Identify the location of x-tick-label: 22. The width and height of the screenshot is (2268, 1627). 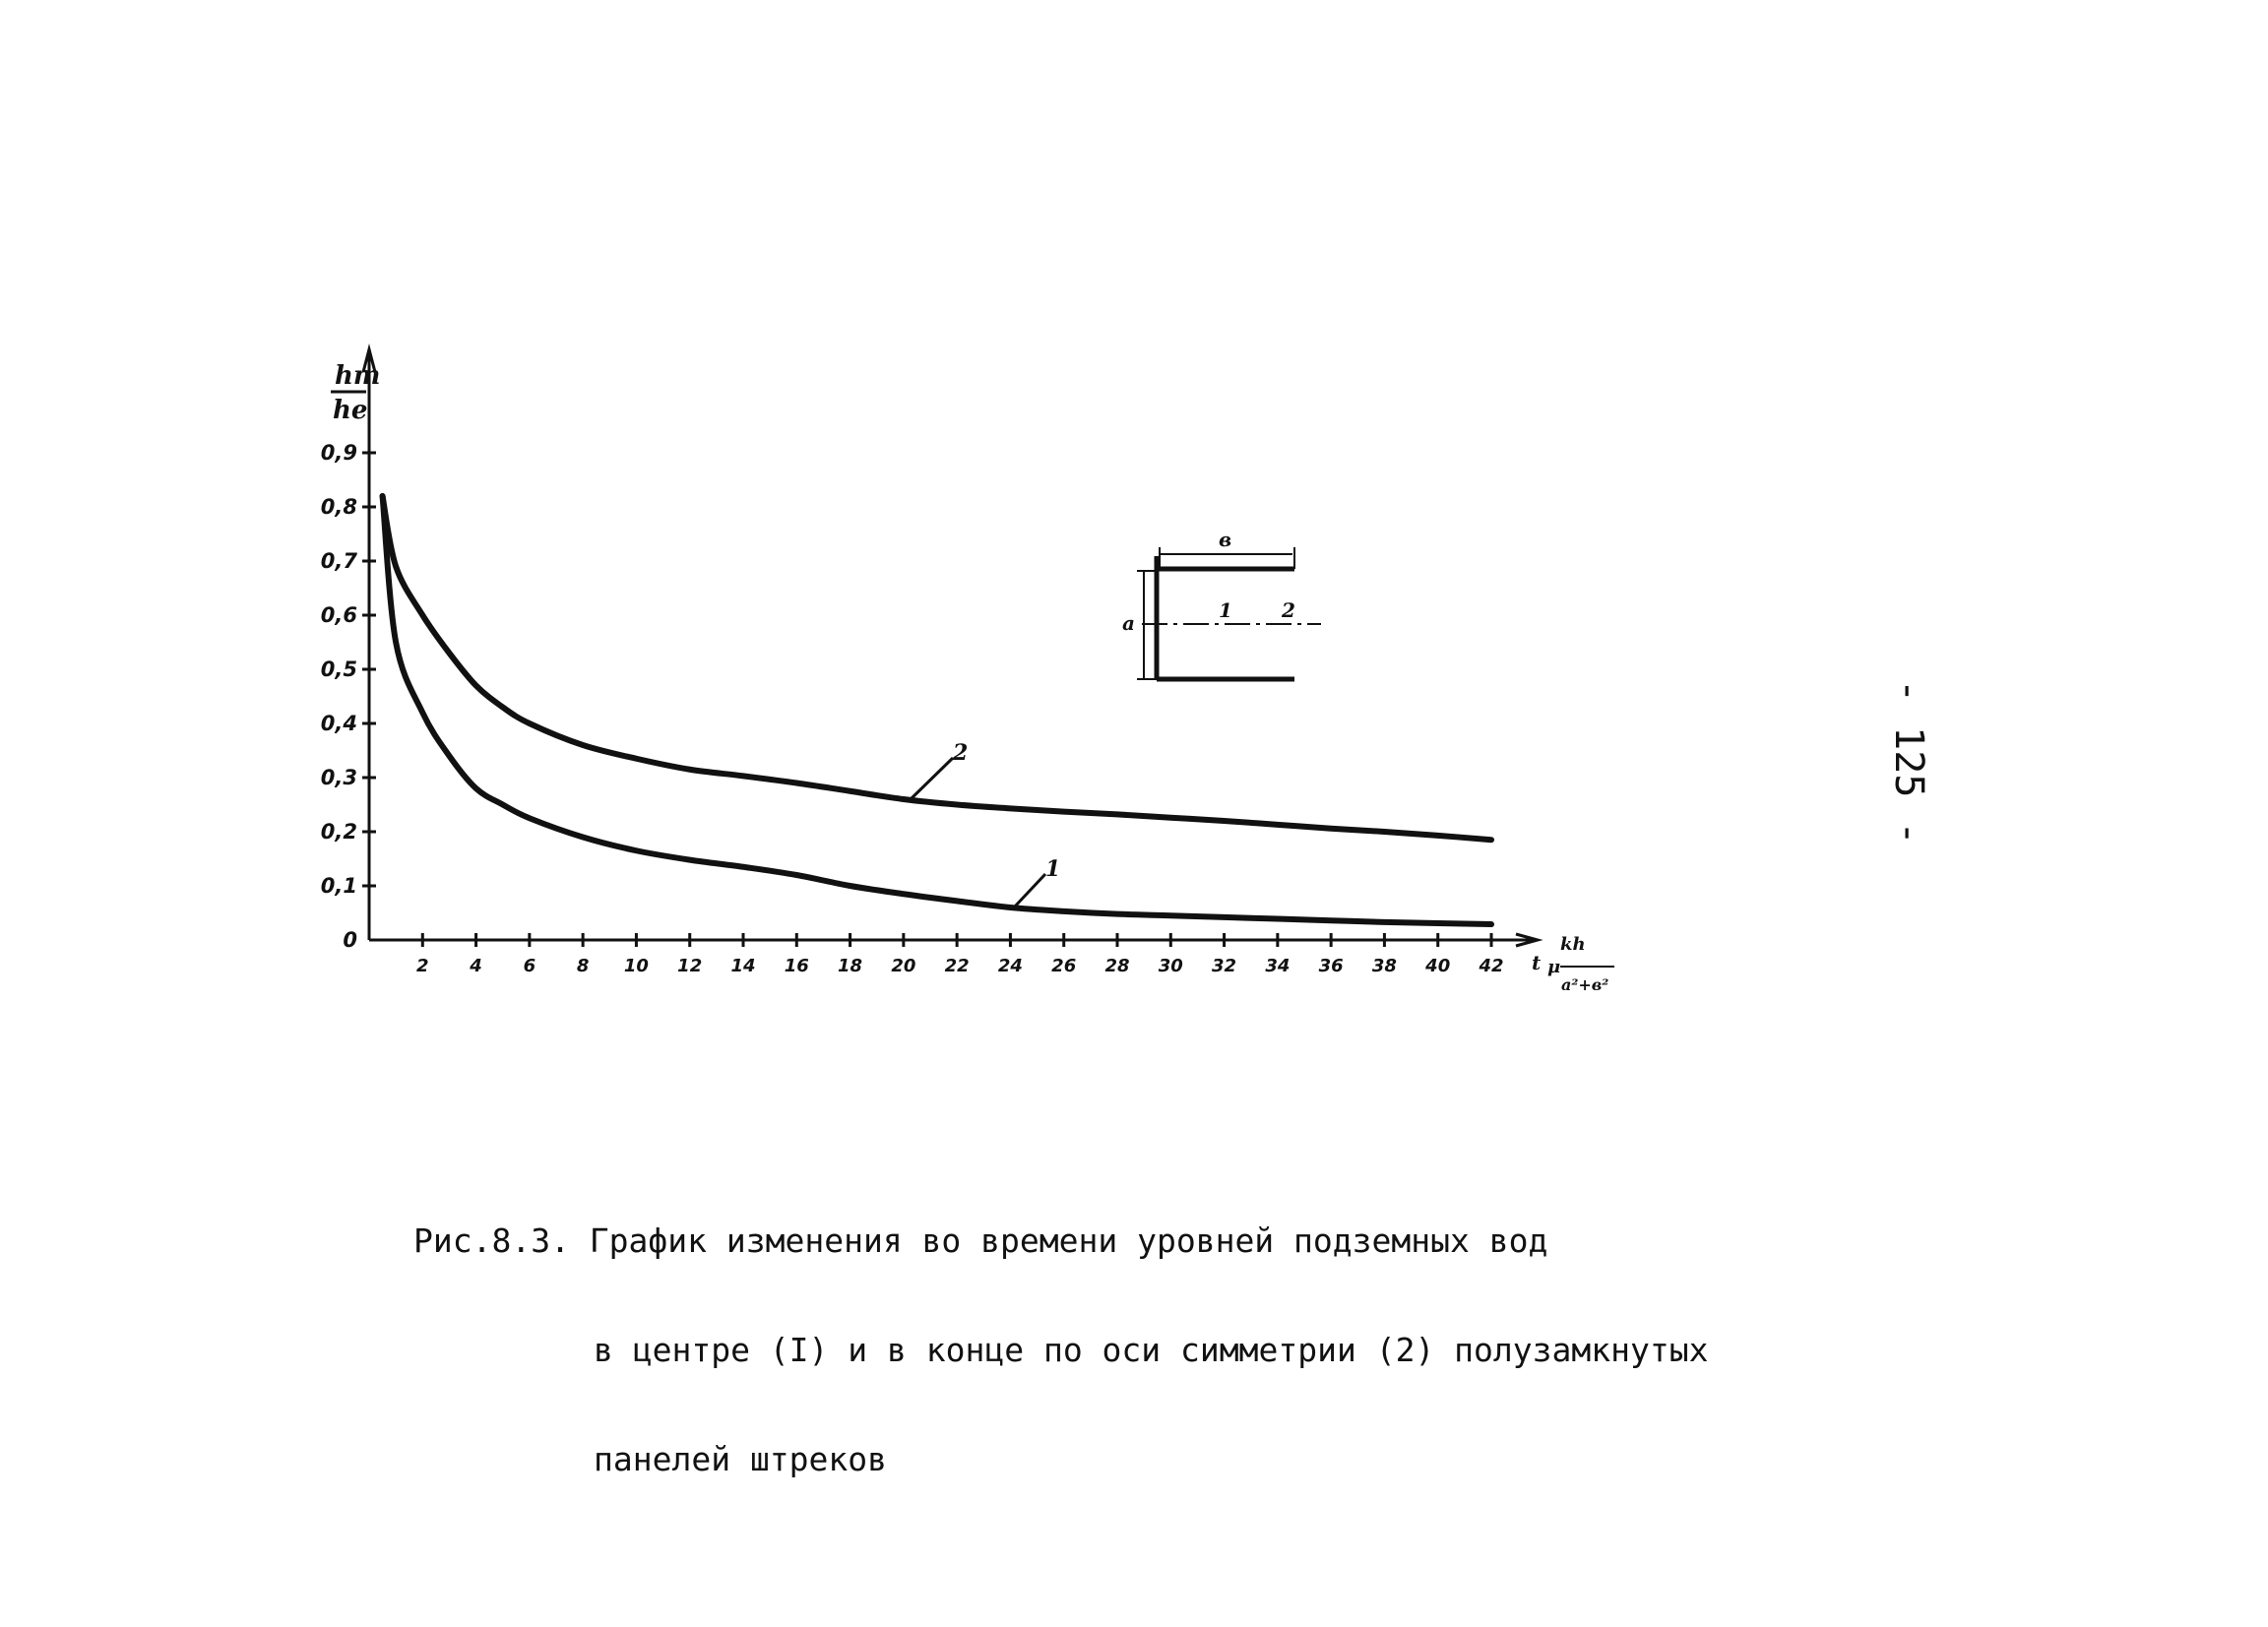
(957, 966).